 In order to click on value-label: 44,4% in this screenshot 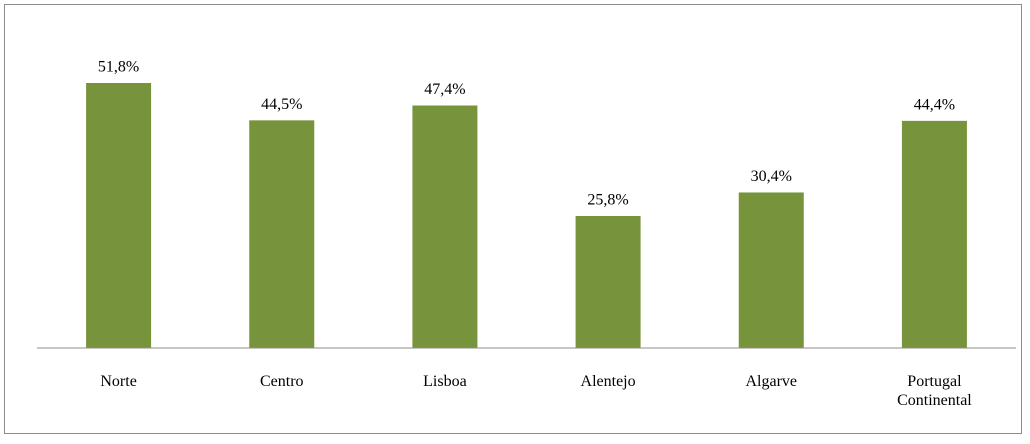, I will do `click(934, 105)`.